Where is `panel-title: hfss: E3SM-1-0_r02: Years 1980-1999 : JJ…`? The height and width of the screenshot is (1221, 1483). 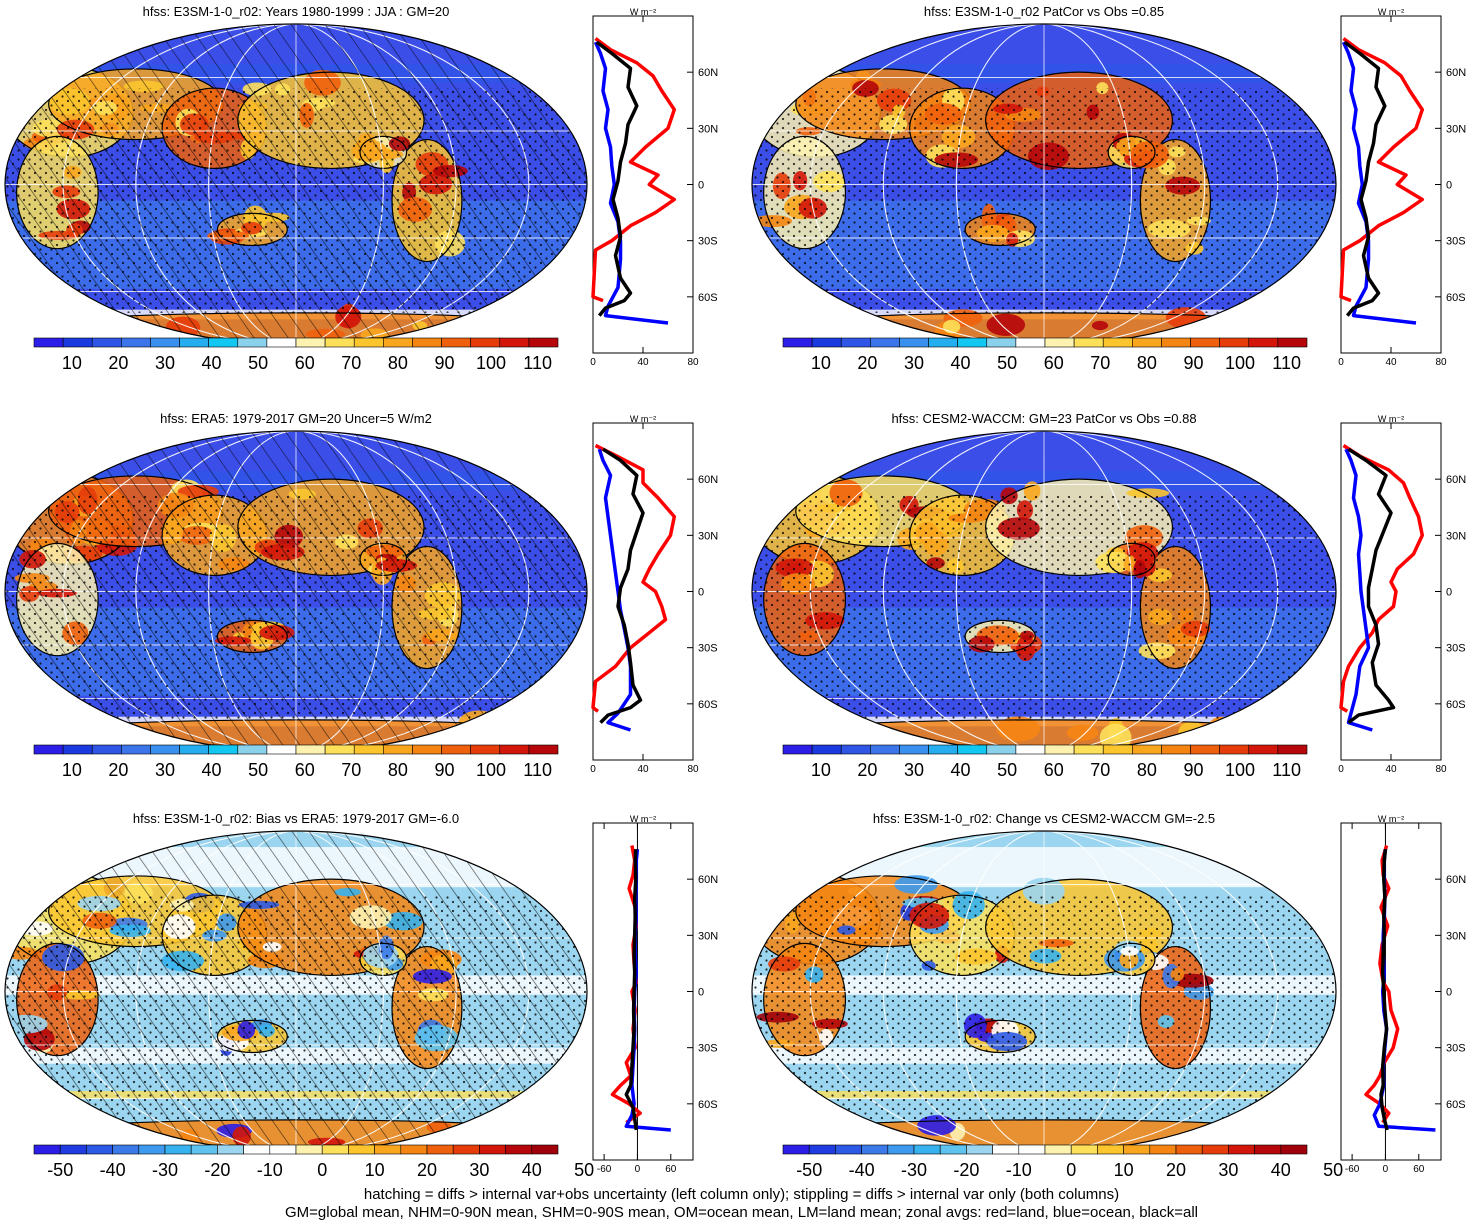
panel-title: hfss: E3SM-1-0_r02: Years 1980-1999 : JJ… is located at coordinates (296, 11).